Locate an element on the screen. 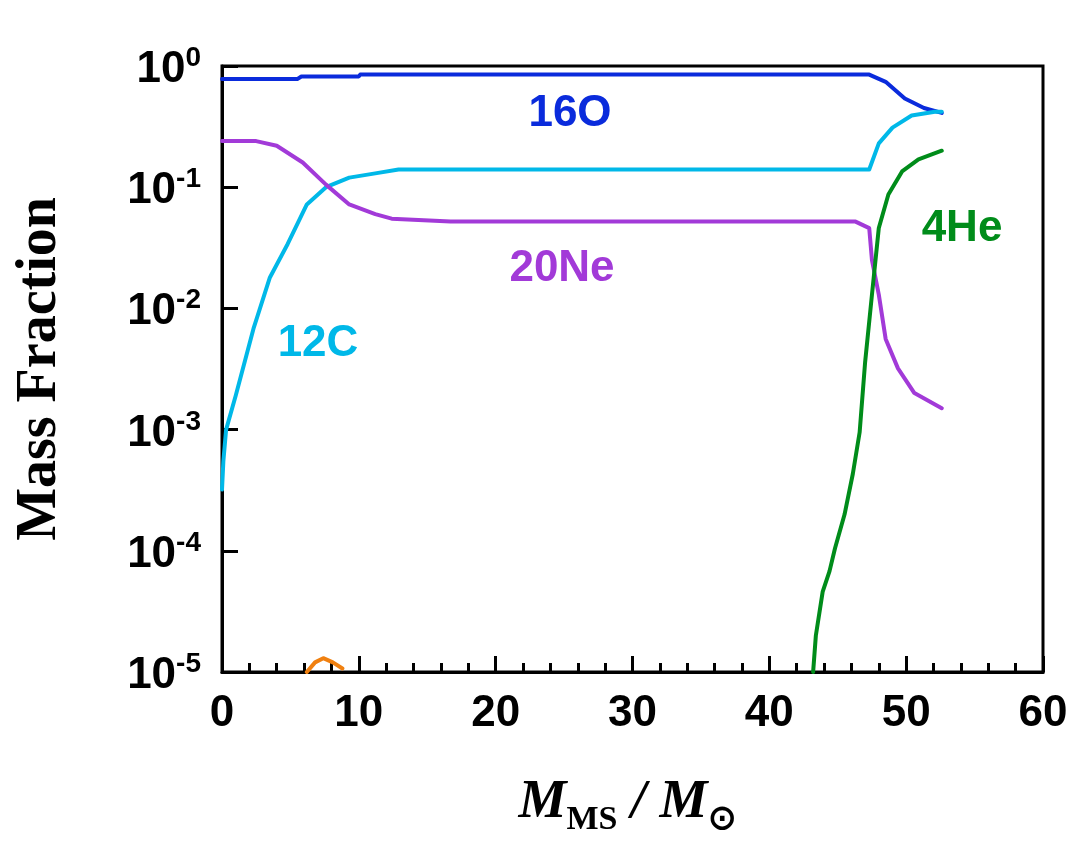 The height and width of the screenshot is (844, 1081). x-tick-label: 10 is located at coordinates (359, 710).